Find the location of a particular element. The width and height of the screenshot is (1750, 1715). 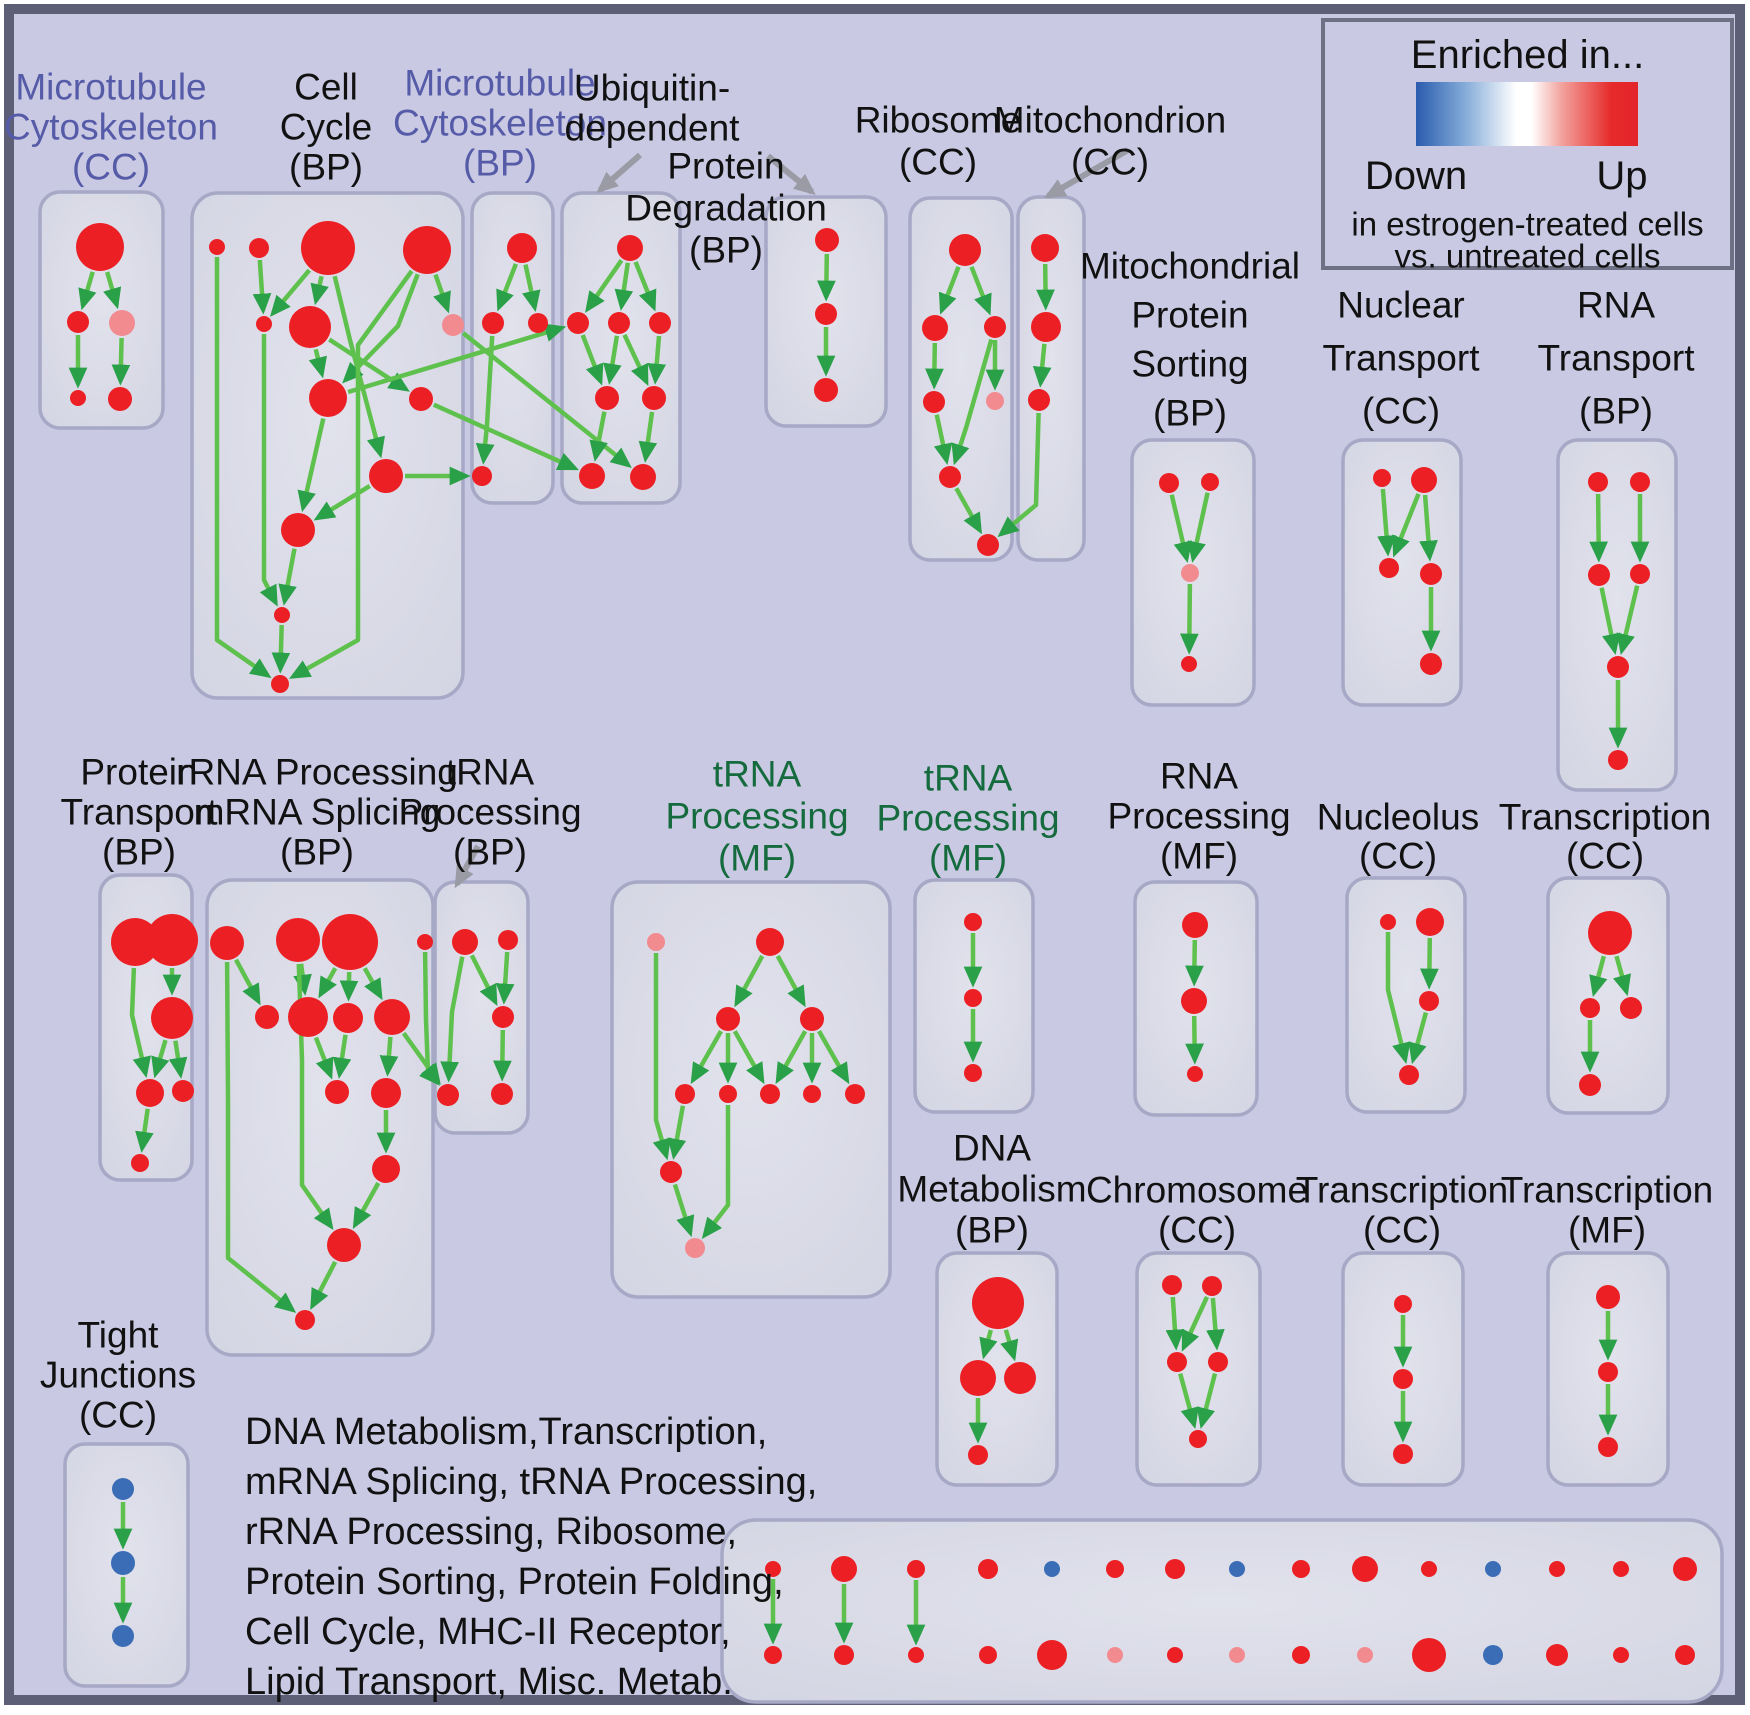

node-tm_mr is located at coordinates (812, 1019).